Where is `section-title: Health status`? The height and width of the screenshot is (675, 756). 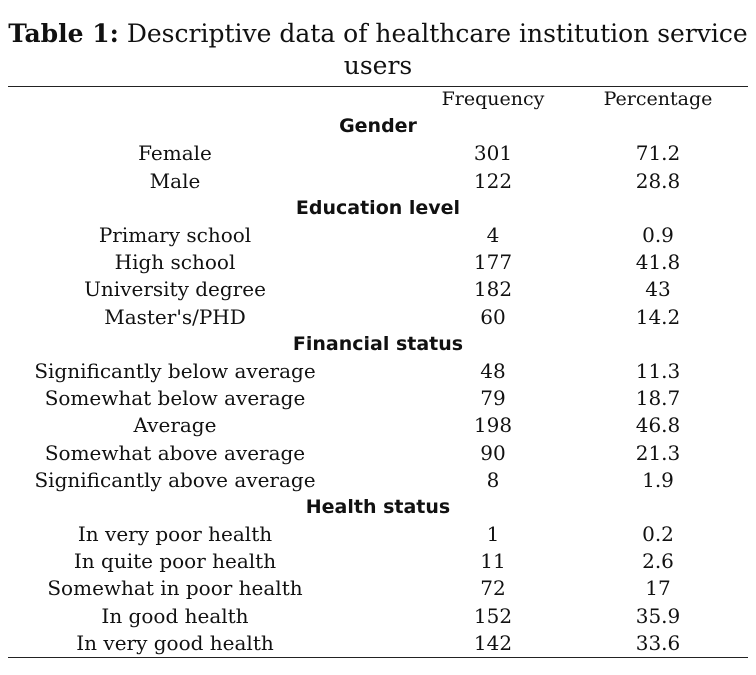 section-title: Health status is located at coordinates (378, 506).